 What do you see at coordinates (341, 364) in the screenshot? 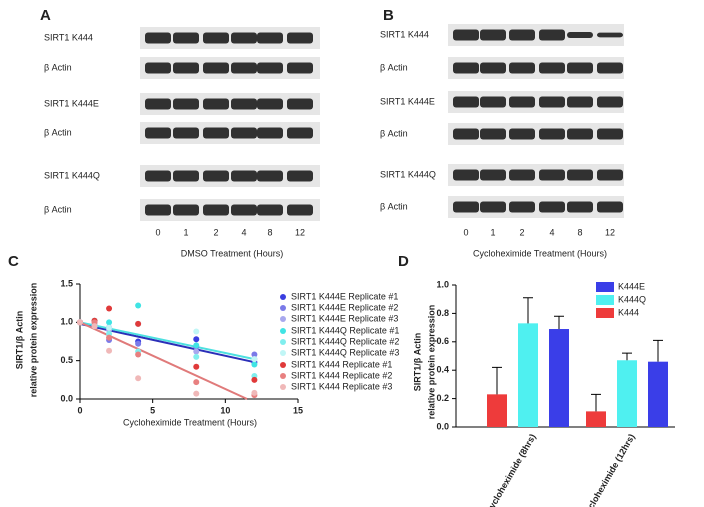
I see `legend-label: SIRT1 K444 Replicate #1` at bounding box center [341, 364].